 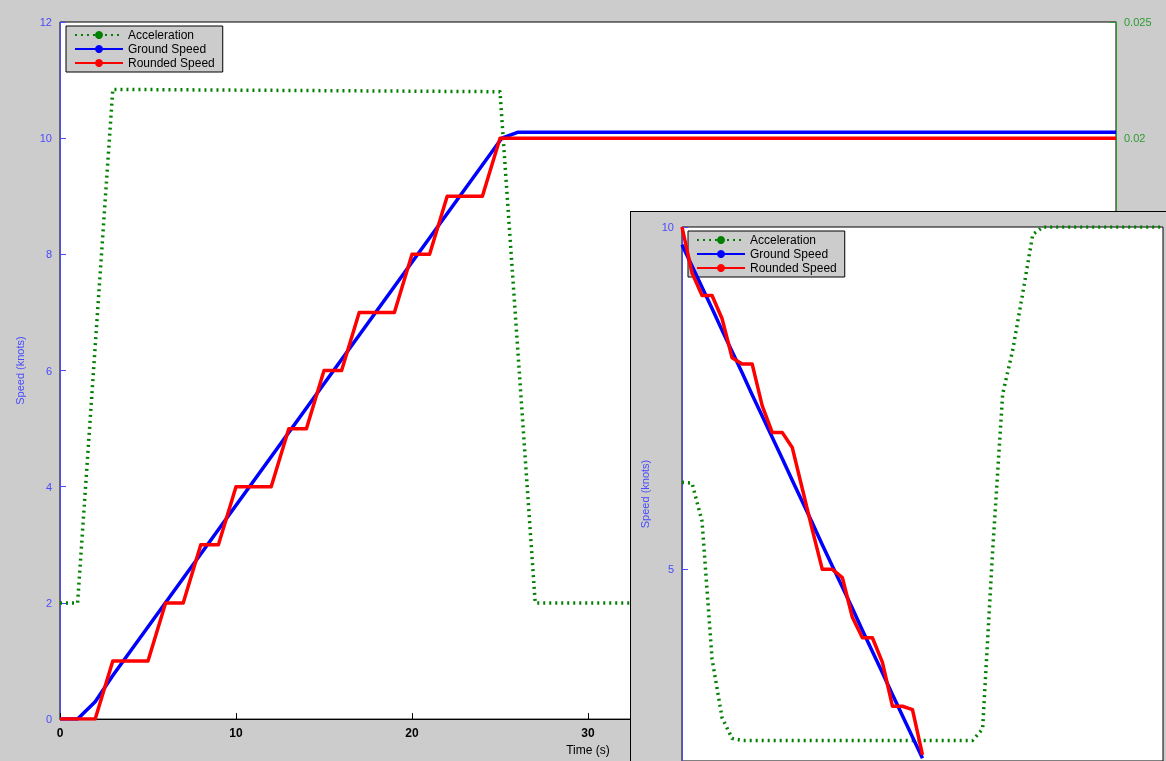 I want to click on x-axis-title: Time (s), so click(x=588, y=750).